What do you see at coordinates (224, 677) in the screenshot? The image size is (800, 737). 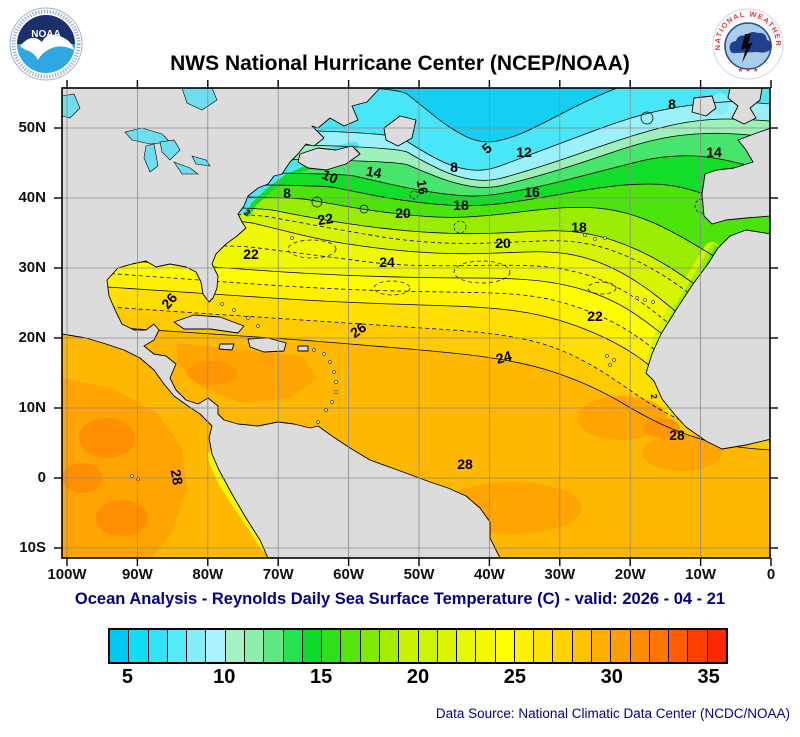 I see `colorbar-tick-label: 10` at bounding box center [224, 677].